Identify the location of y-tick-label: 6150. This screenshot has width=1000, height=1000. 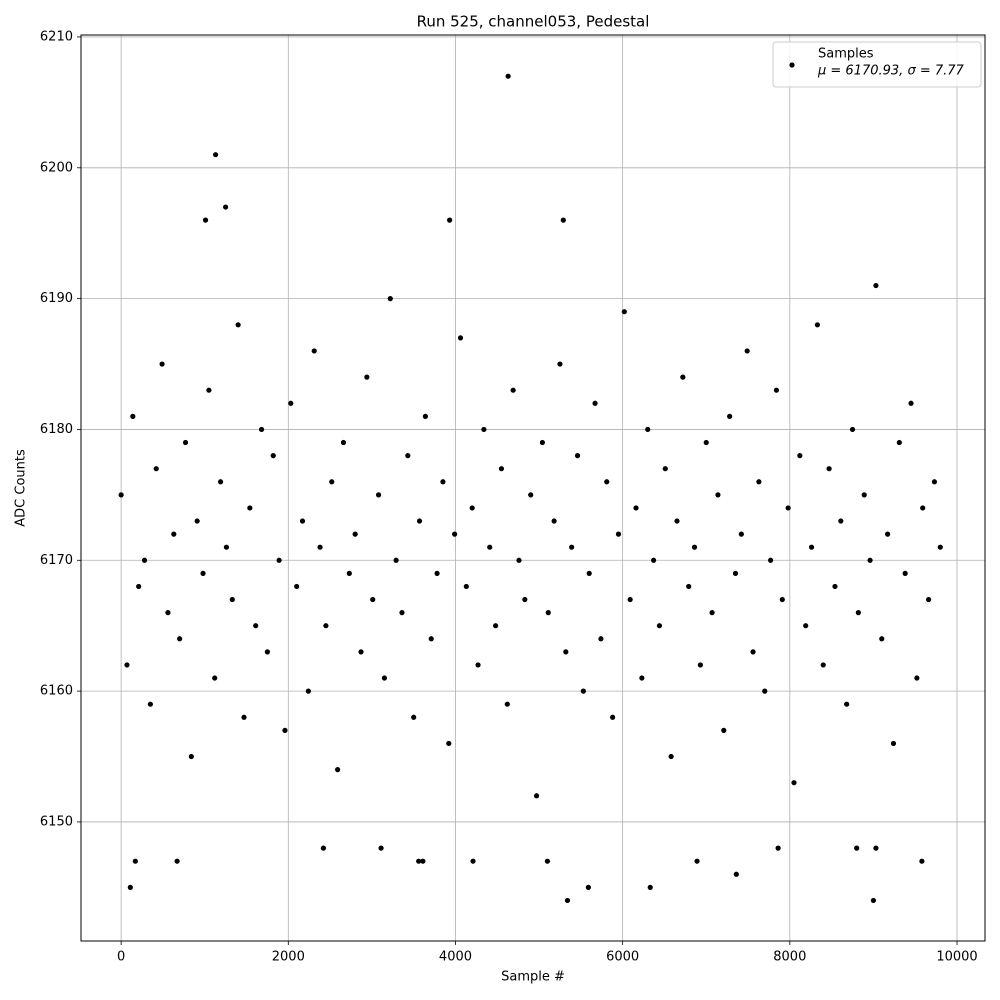
(56, 821).